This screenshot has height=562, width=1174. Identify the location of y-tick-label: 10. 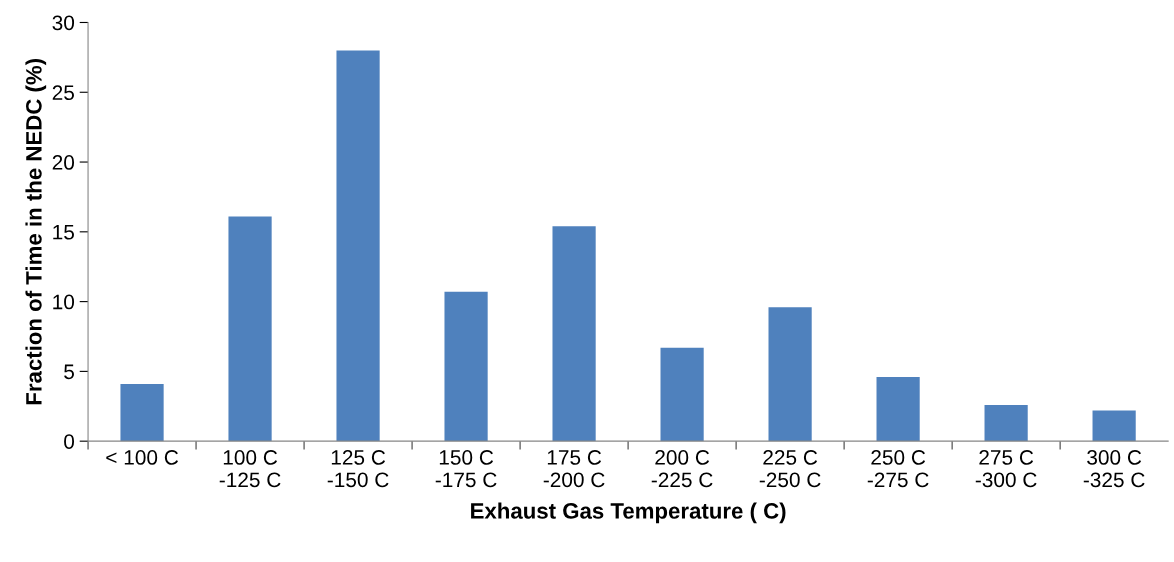
(64, 302).